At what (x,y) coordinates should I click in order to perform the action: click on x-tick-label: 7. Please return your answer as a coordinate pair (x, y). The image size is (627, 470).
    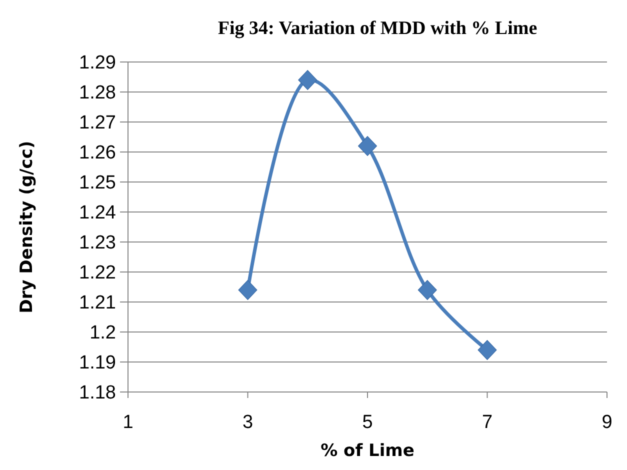
    Looking at the image, I should click on (487, 422).